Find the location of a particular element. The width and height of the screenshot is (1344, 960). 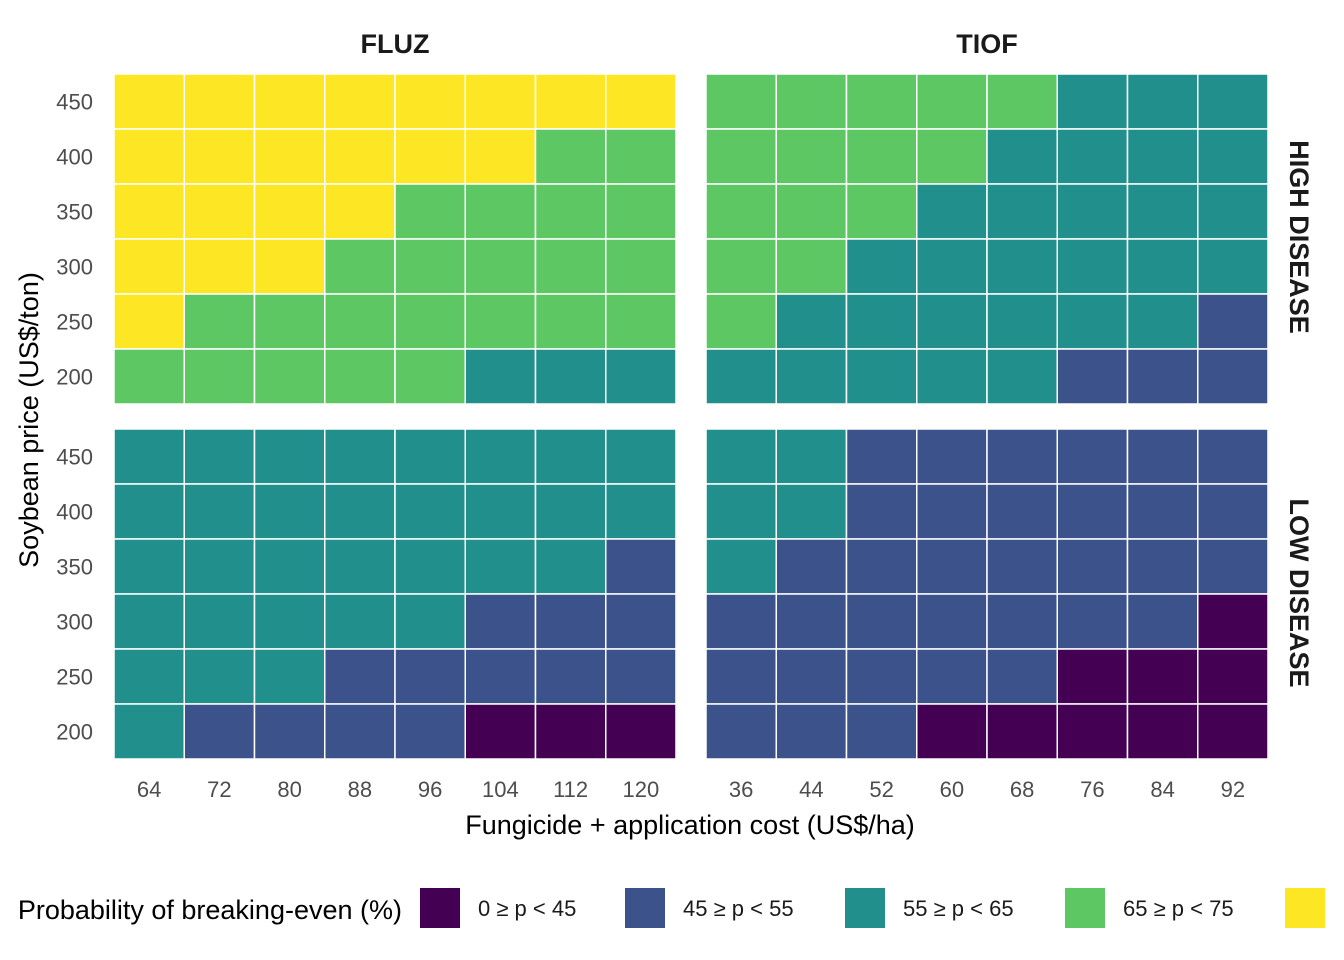

panel-fluz-low-disease is located at coordinates (395, 594).